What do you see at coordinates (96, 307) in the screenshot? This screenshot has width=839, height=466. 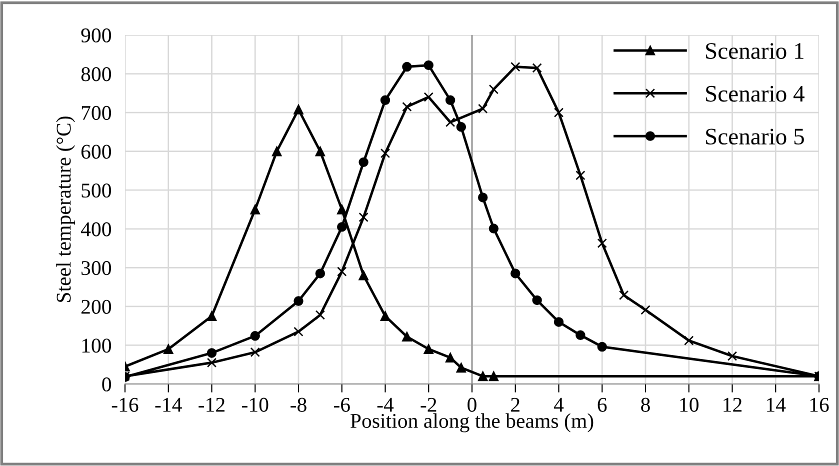 I see `y-tick-label: 200` at bounding box center [96, 307].